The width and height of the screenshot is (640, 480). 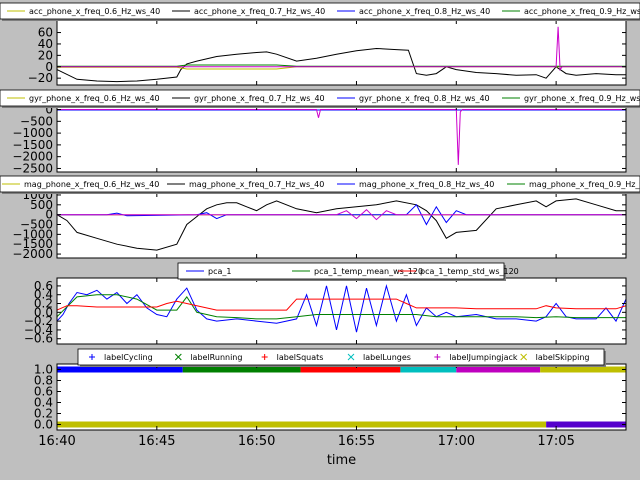 What do you see at coordinates (219, 271) in the screenshot?
I see `legend-label: pca_1` at bounding box center [219, 271].